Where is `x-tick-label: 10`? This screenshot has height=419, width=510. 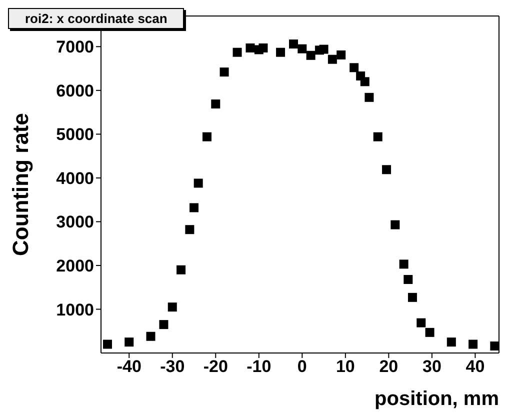
x-tick-label: 10 is located at coordinates (345, 366).